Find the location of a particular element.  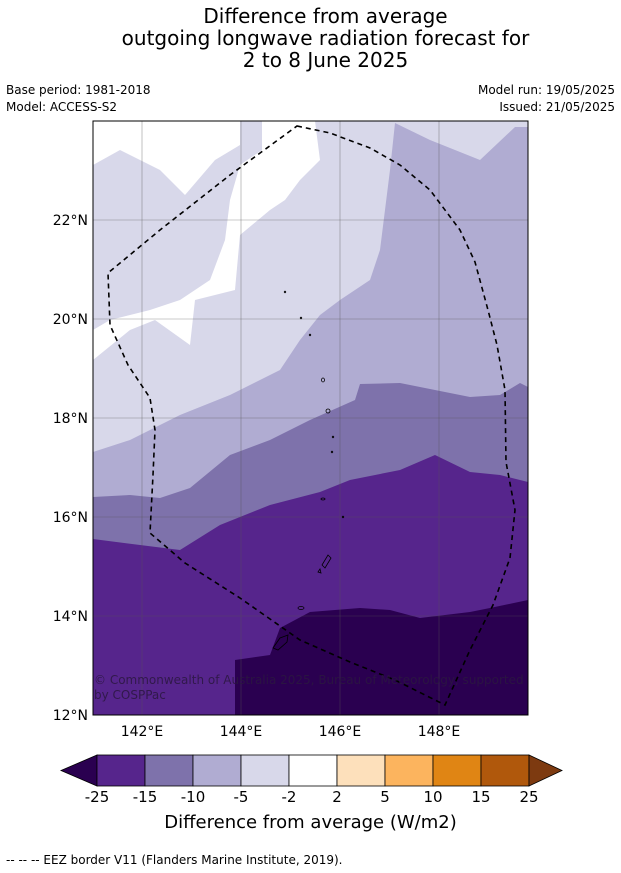

island-tinian is located at coordinates (319, 571).